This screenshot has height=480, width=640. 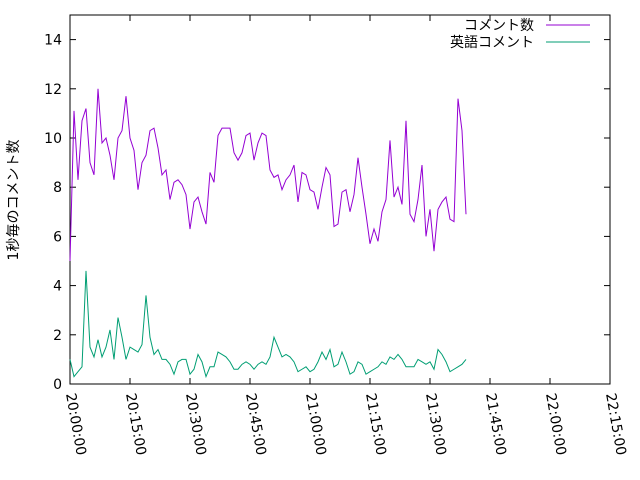 I want to click on y-tick-label: 8, so click(x=57, y=188).